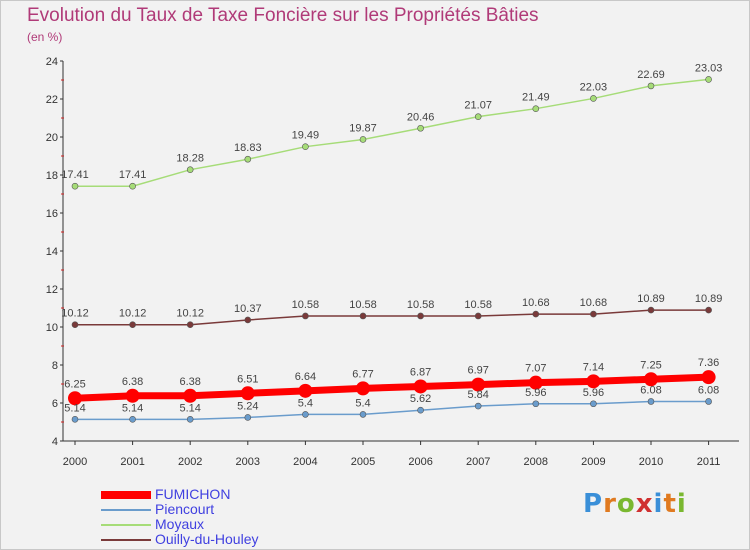  I want to click on logo-letter: P, so click(593, 504).